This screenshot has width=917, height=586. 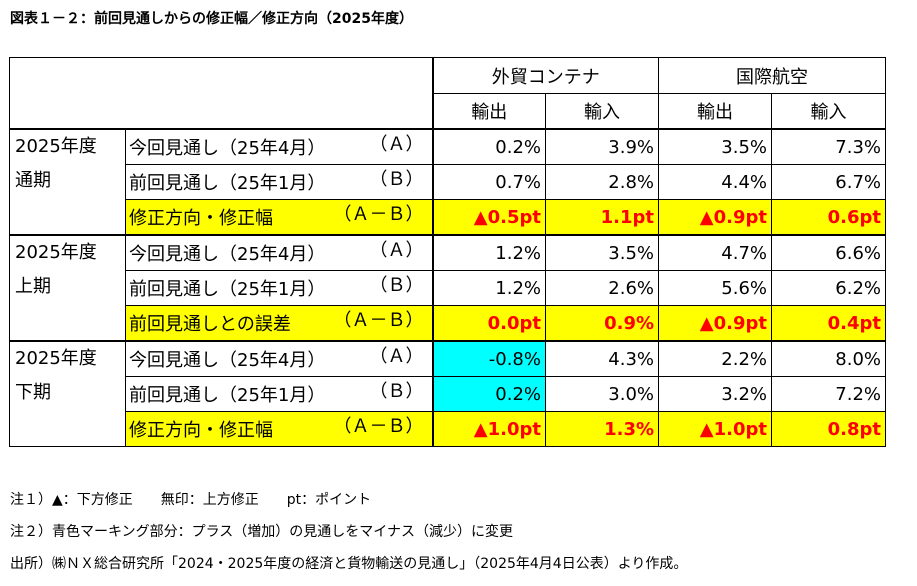 I want to click on value-cell: 4.4%, so click(x=715, y=182).